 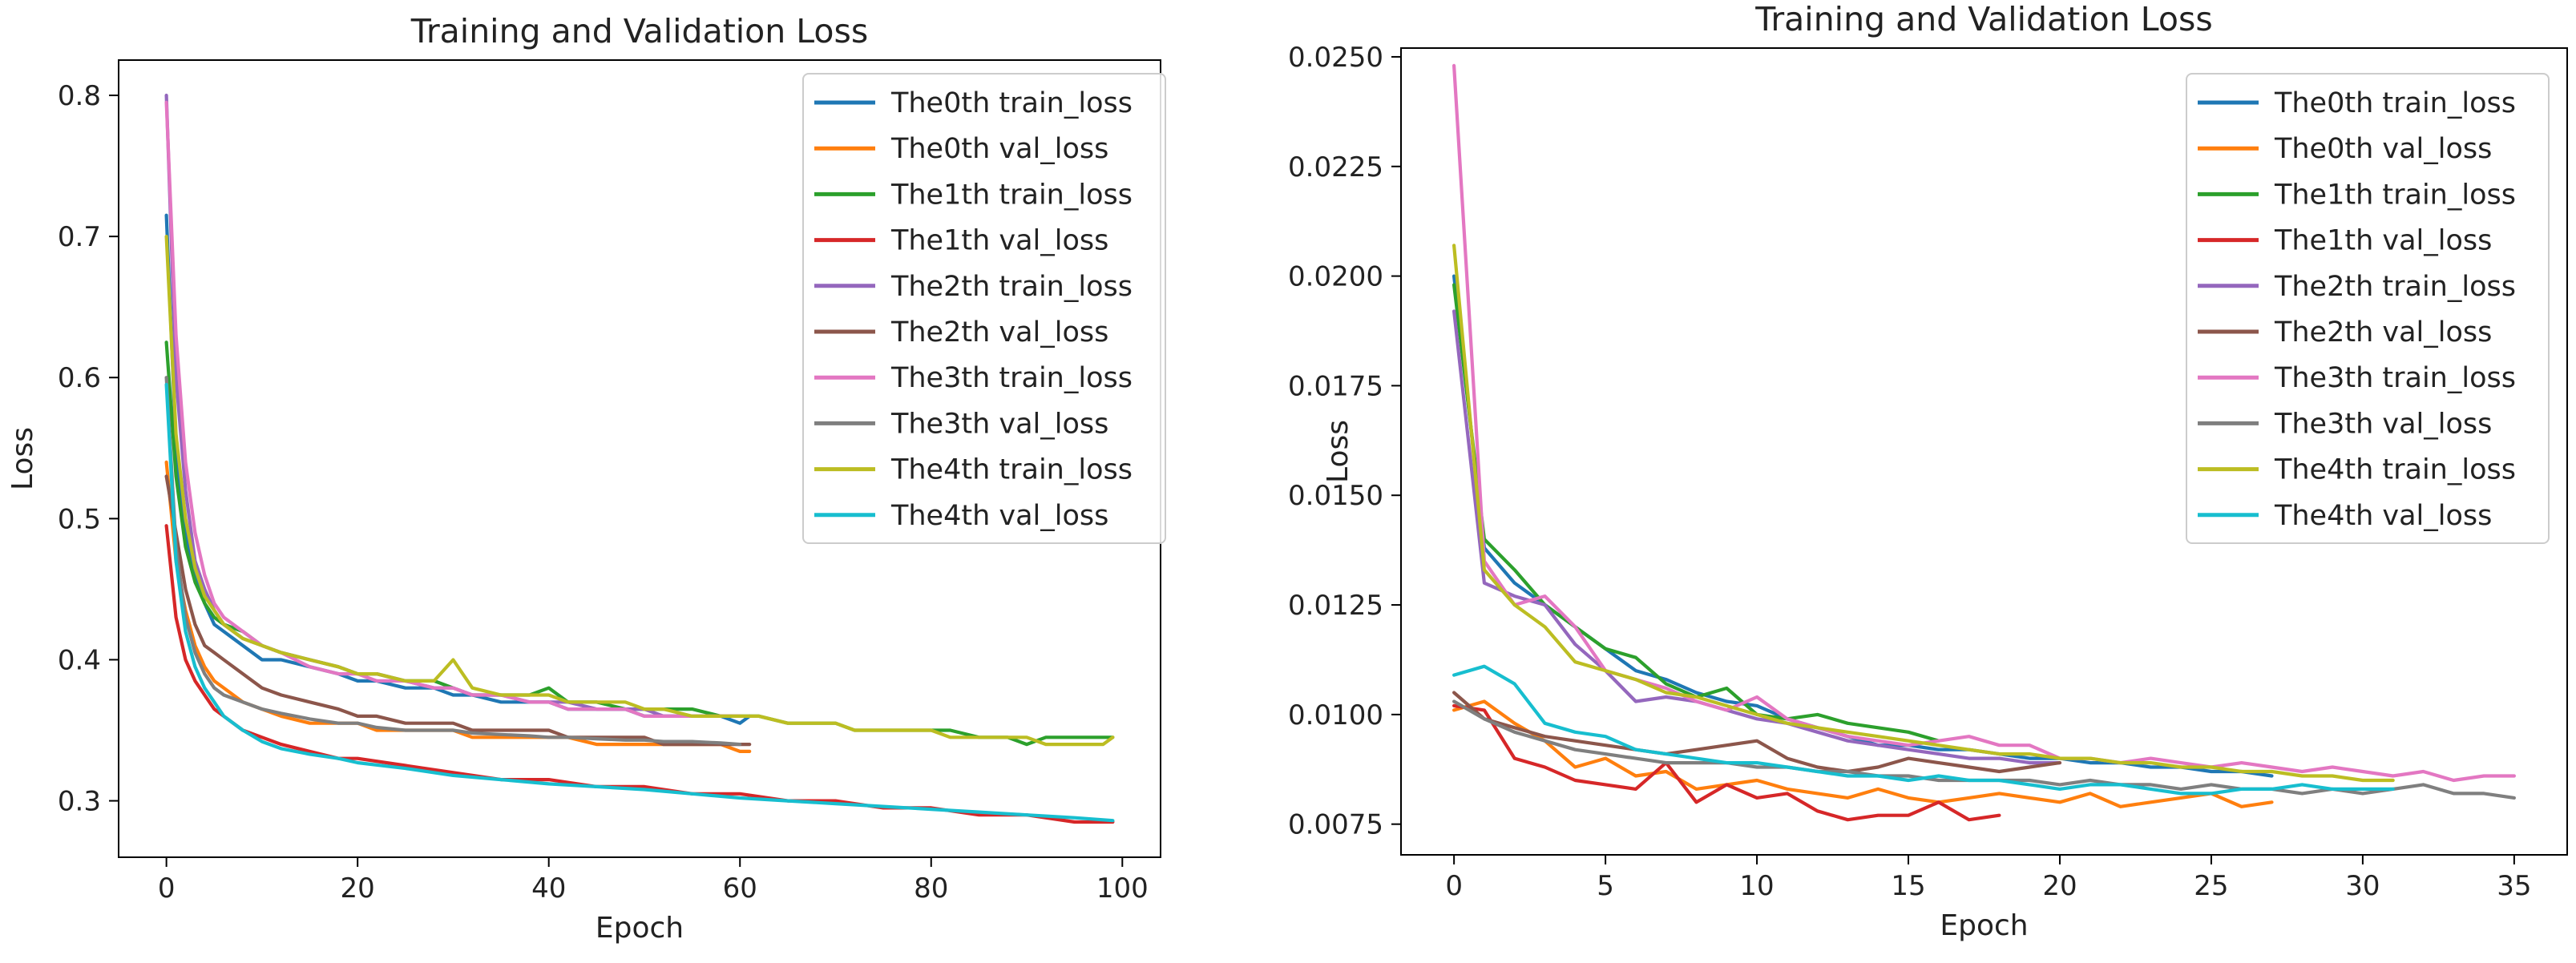 What do you see at coordinates (1696, 513) in the screenshot?
I see `series-line-the1th-train-loss` at bounding box center [1696, 513].